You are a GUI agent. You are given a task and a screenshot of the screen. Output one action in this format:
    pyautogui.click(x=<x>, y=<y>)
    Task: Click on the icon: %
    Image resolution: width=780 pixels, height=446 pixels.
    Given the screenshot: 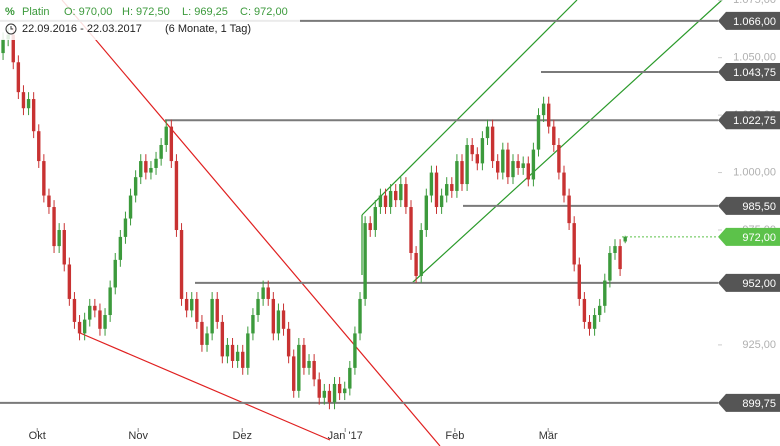 What is the action you would take?
    pyautogui.click(x=10, y=12)
    